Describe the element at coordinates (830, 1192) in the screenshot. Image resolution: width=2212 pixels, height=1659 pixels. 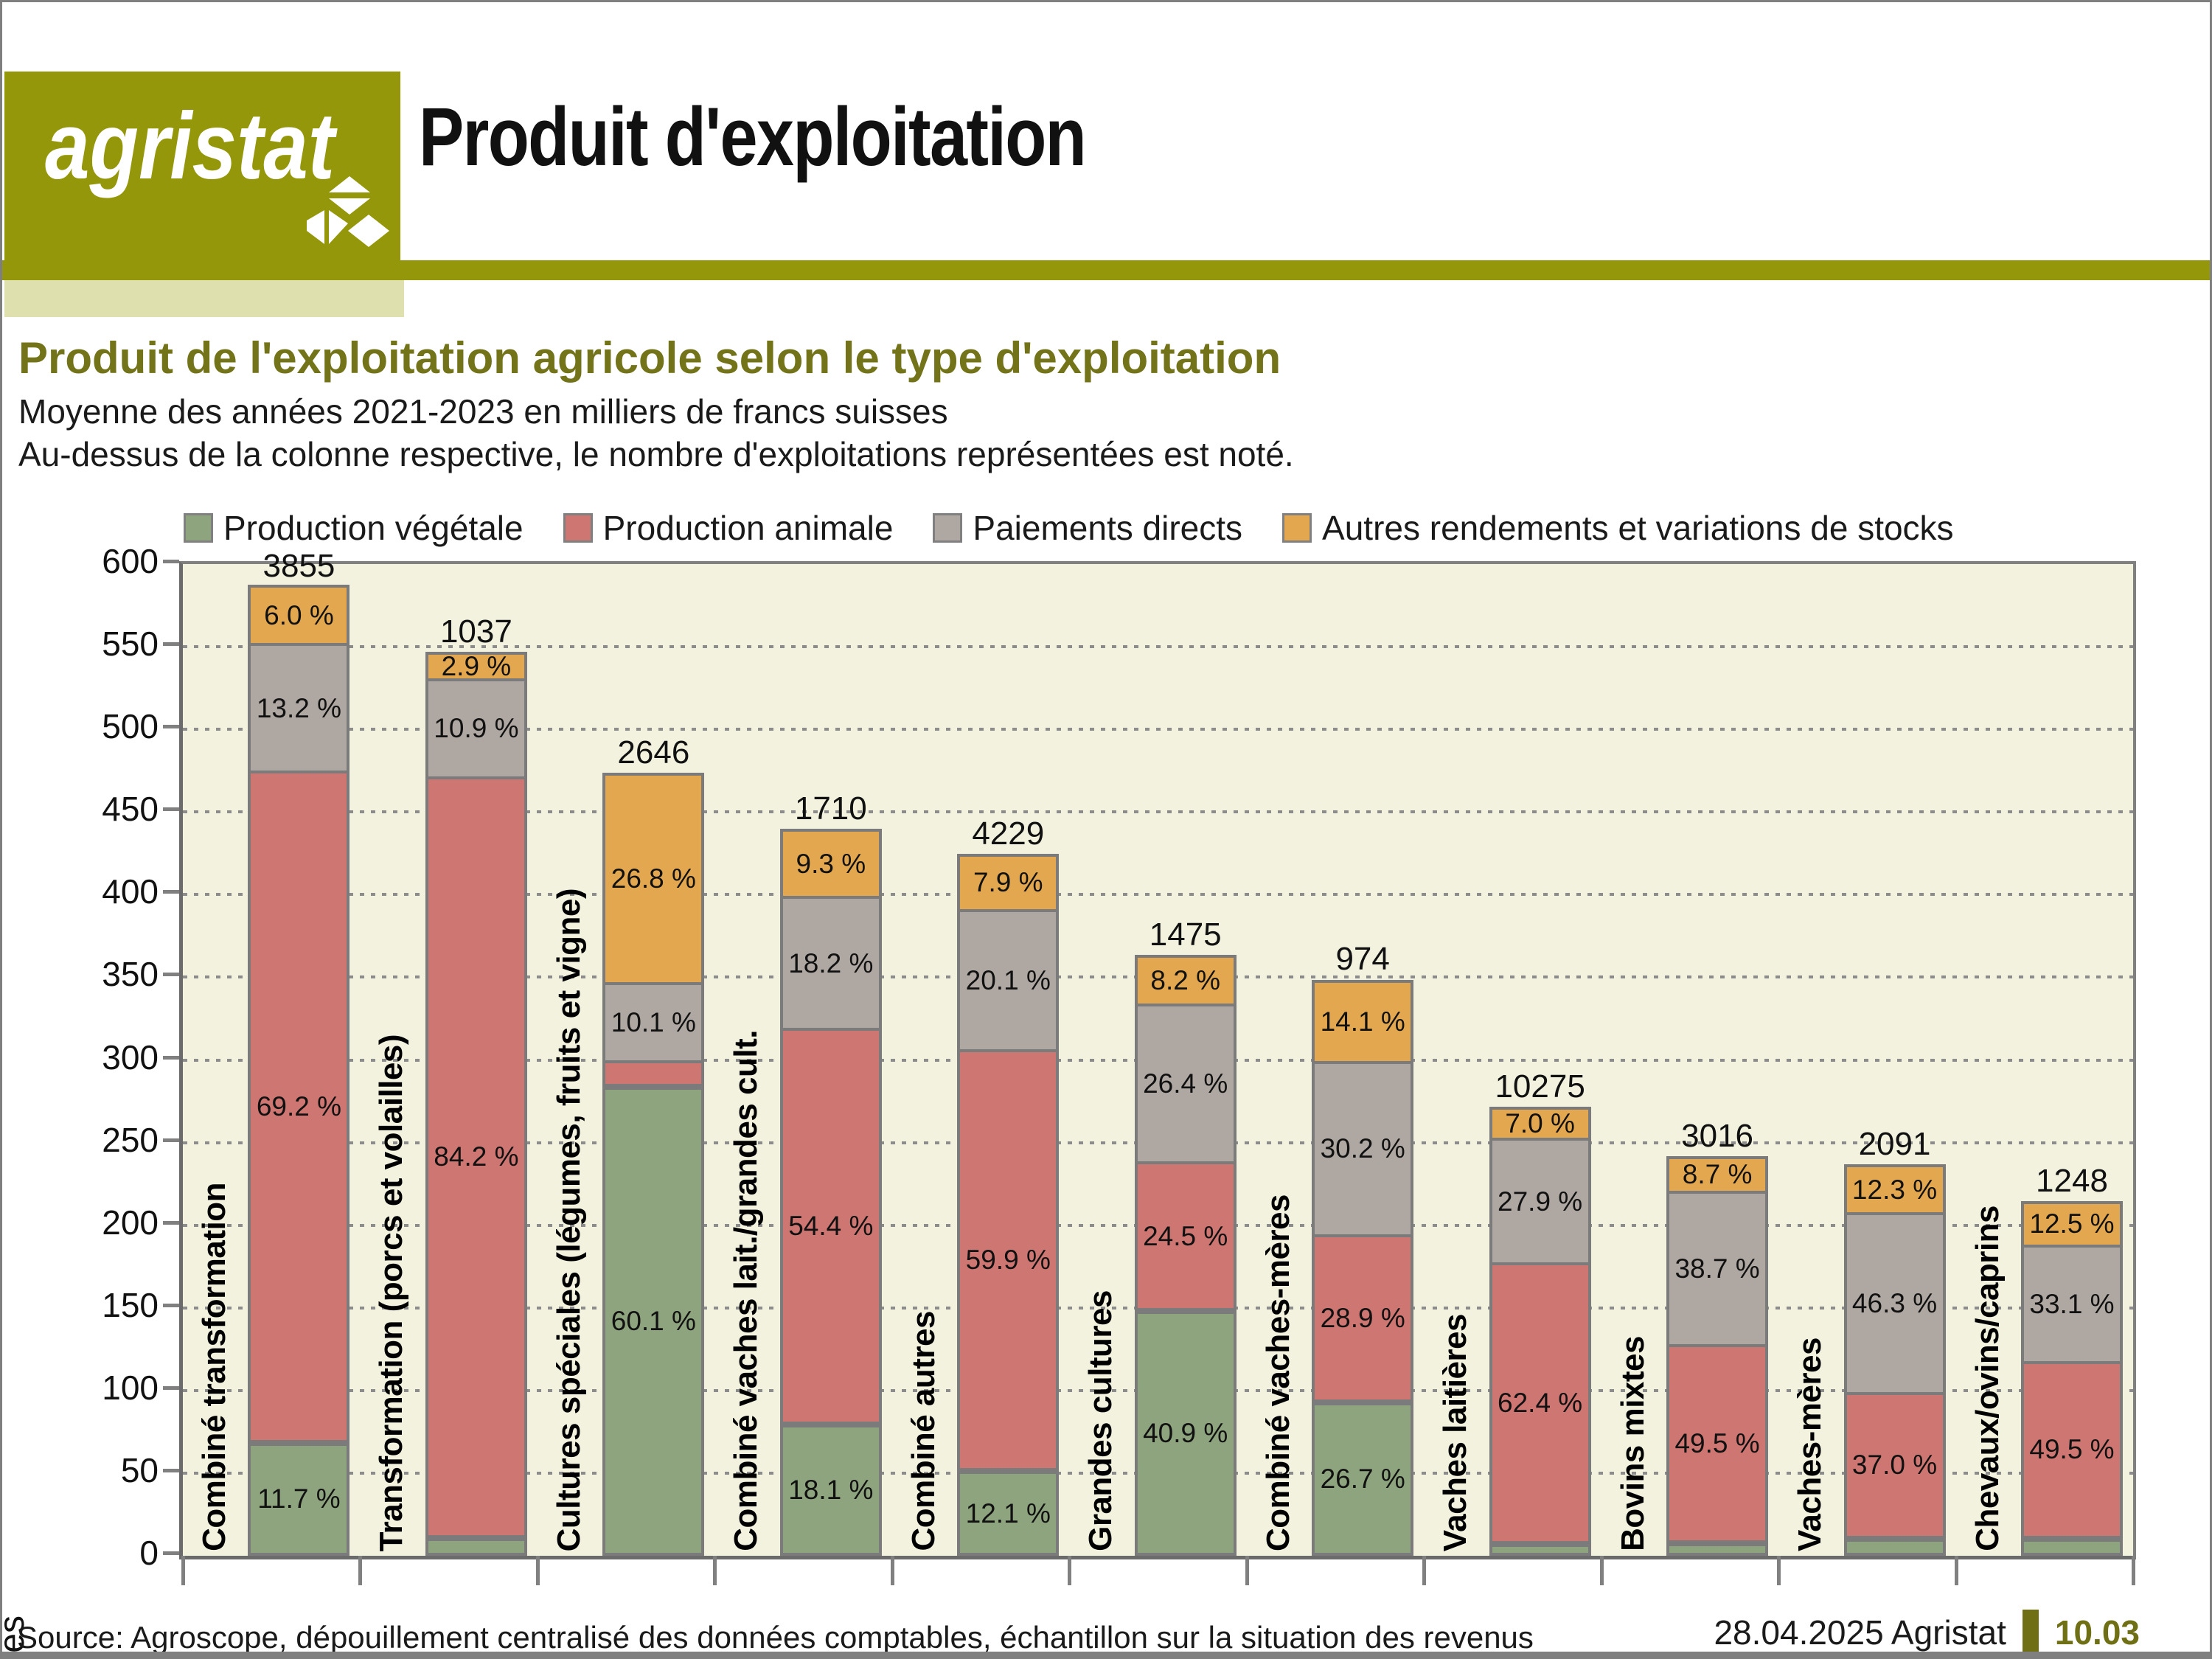
I see `stacked-bar: 18.1 % 54.4 % 18.2 % 9.3 %` at that location.